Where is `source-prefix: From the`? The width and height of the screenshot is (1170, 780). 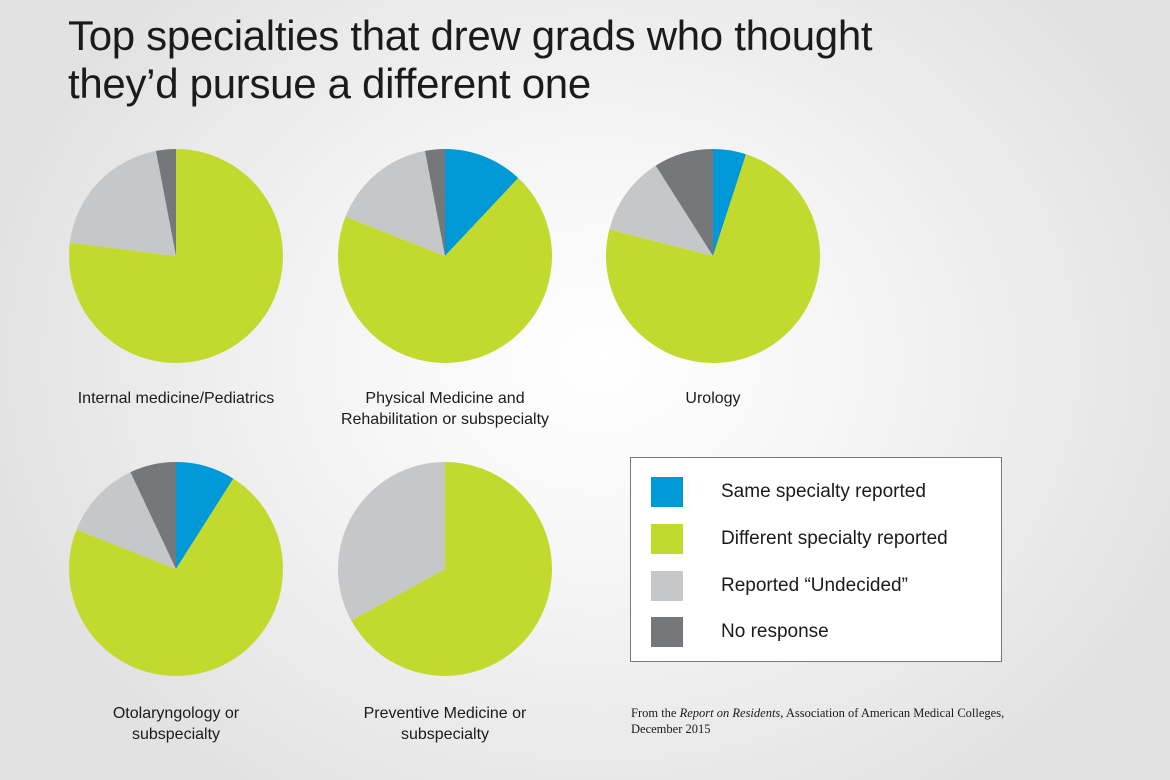
source-prefix: From the is located at coordinates (655, 713).